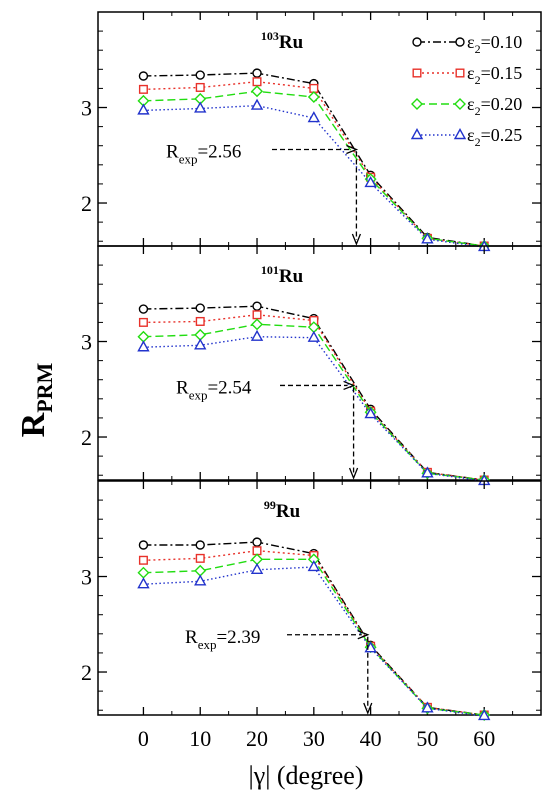 This screenshot has width=550, height=800. I want to click on x-tick-label: 60, so click(484, 738).